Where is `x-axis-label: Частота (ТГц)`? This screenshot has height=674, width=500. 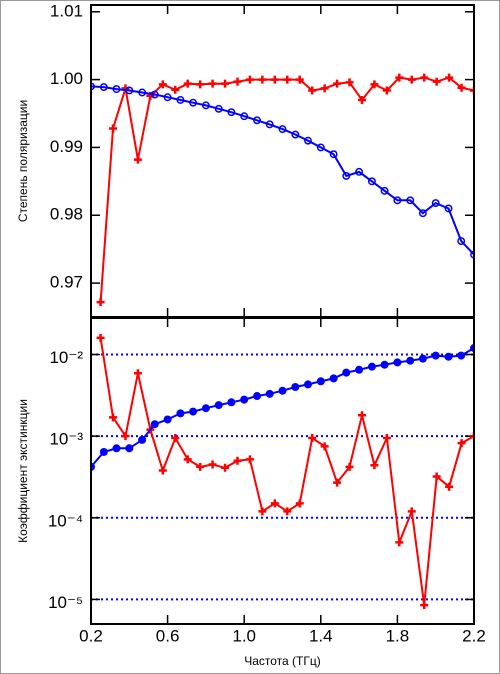 x-axis-label: Частота (ТГц) is located at coordinates (282, 661).